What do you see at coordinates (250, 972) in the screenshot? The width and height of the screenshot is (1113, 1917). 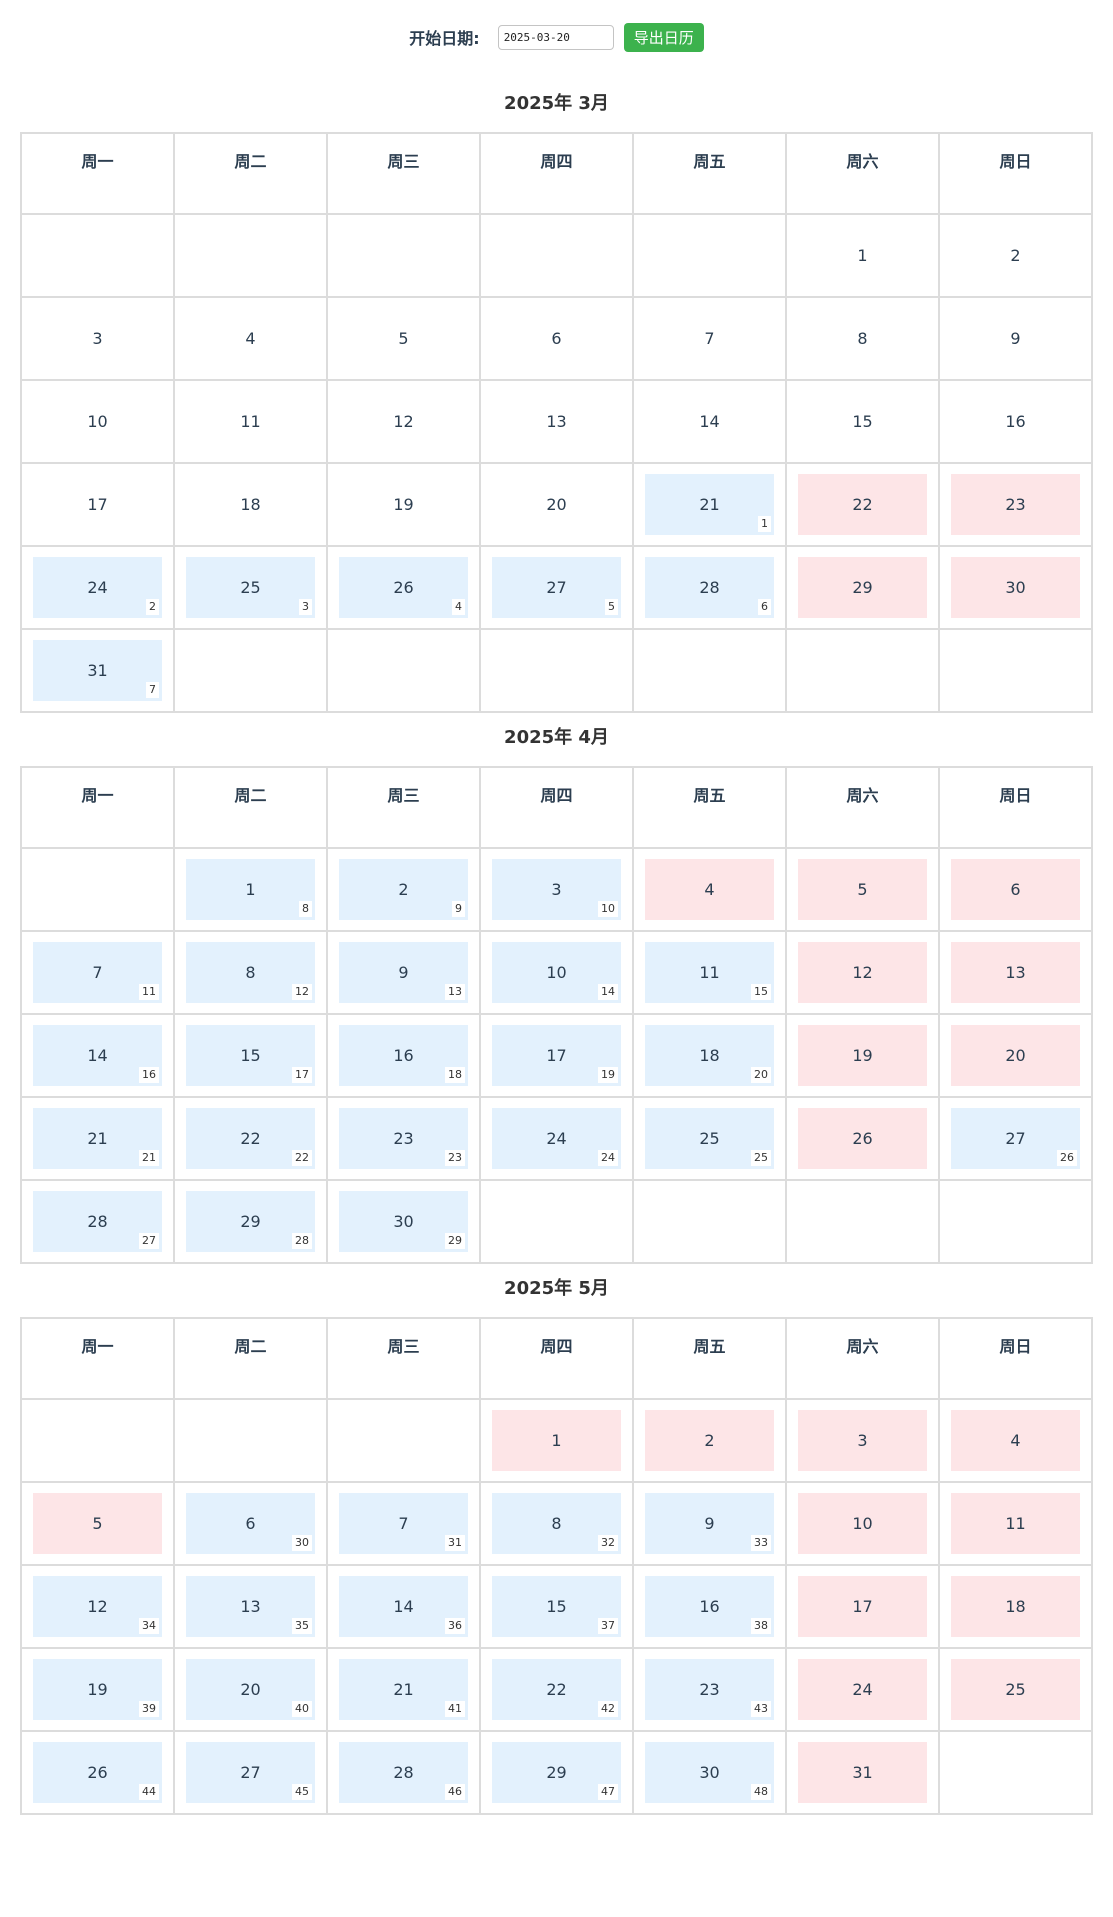 I see `day-cell: 8 12` at bounding box center [250, 972].